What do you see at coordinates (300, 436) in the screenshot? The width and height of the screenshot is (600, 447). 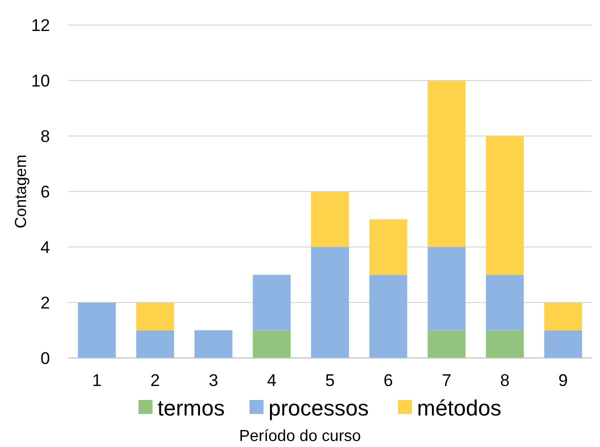 I see `x-axis-title: Período do curso` at bounding box center [300, 436].